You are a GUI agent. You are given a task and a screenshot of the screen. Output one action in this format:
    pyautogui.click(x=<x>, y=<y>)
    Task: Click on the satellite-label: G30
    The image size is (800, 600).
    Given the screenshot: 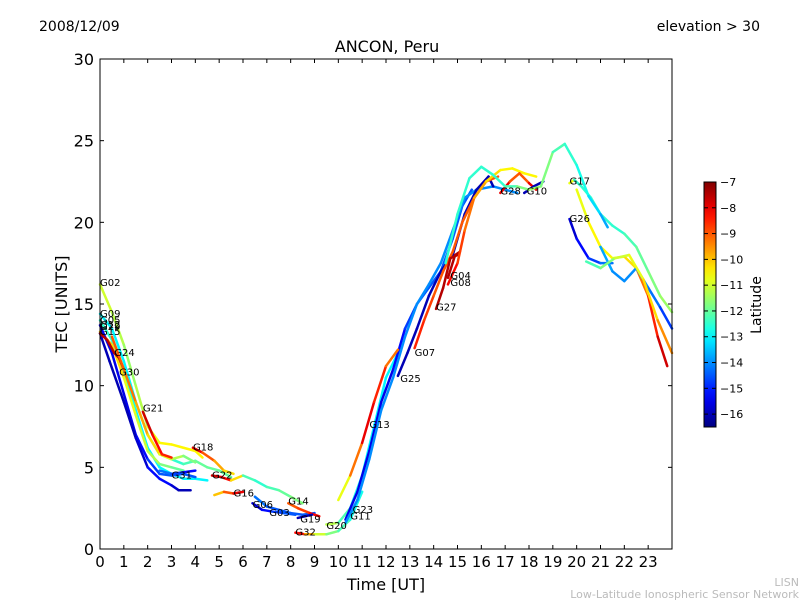 What is the action you would take?
    pyautogui.click(x=129, y=373)
    